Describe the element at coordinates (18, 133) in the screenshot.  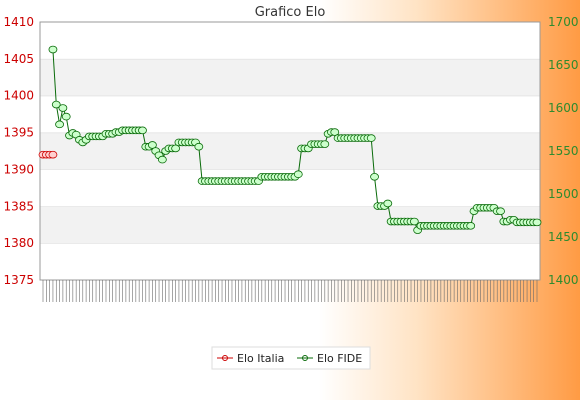
I see `y-left-tick-label: 1395` at that location.